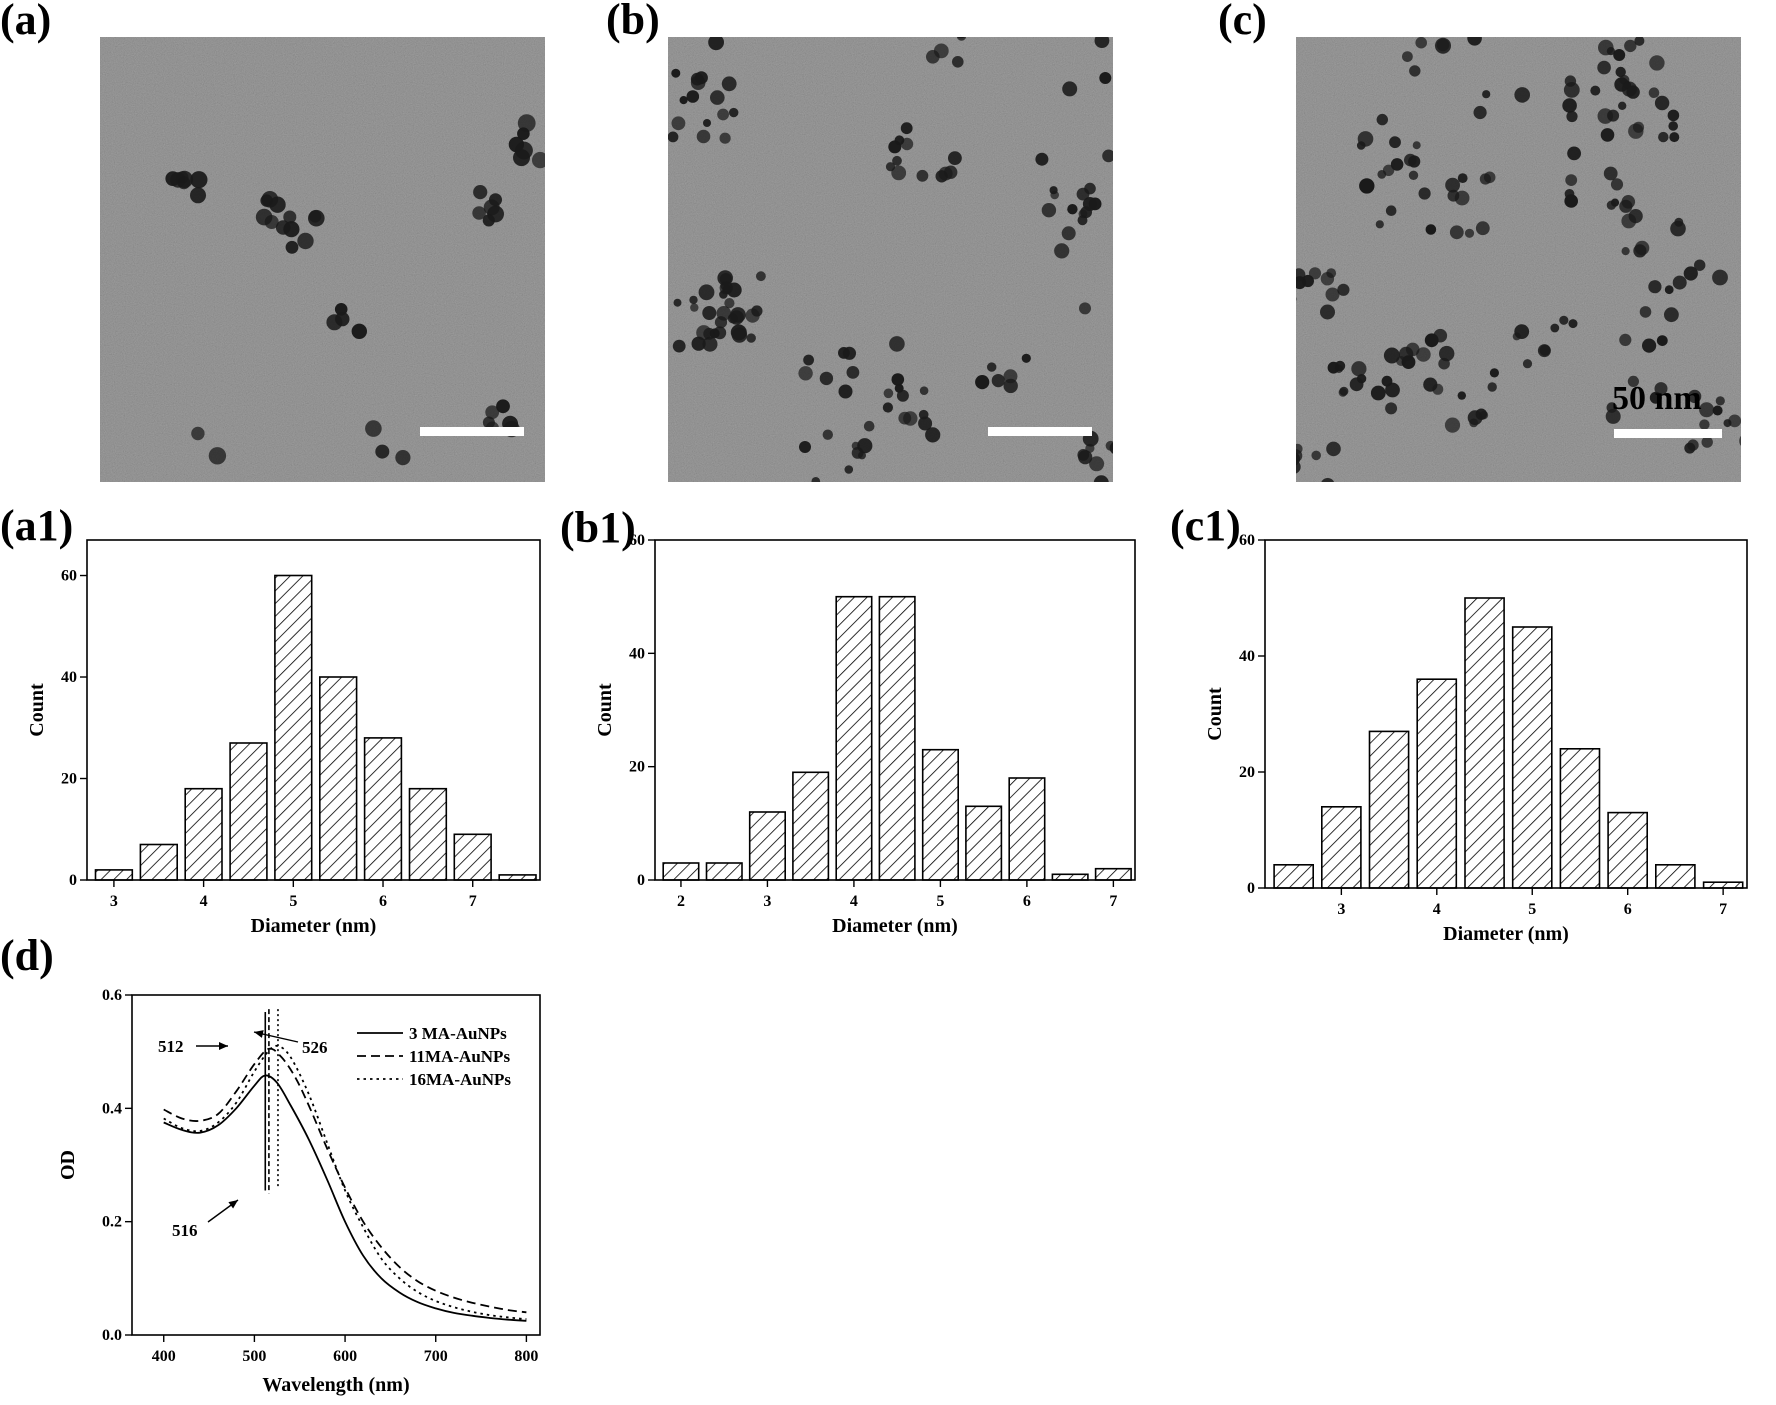 The width and height of the screenshot is (1776, 1405). I want to click on peak-annotation: 526, so click(315, 1047).